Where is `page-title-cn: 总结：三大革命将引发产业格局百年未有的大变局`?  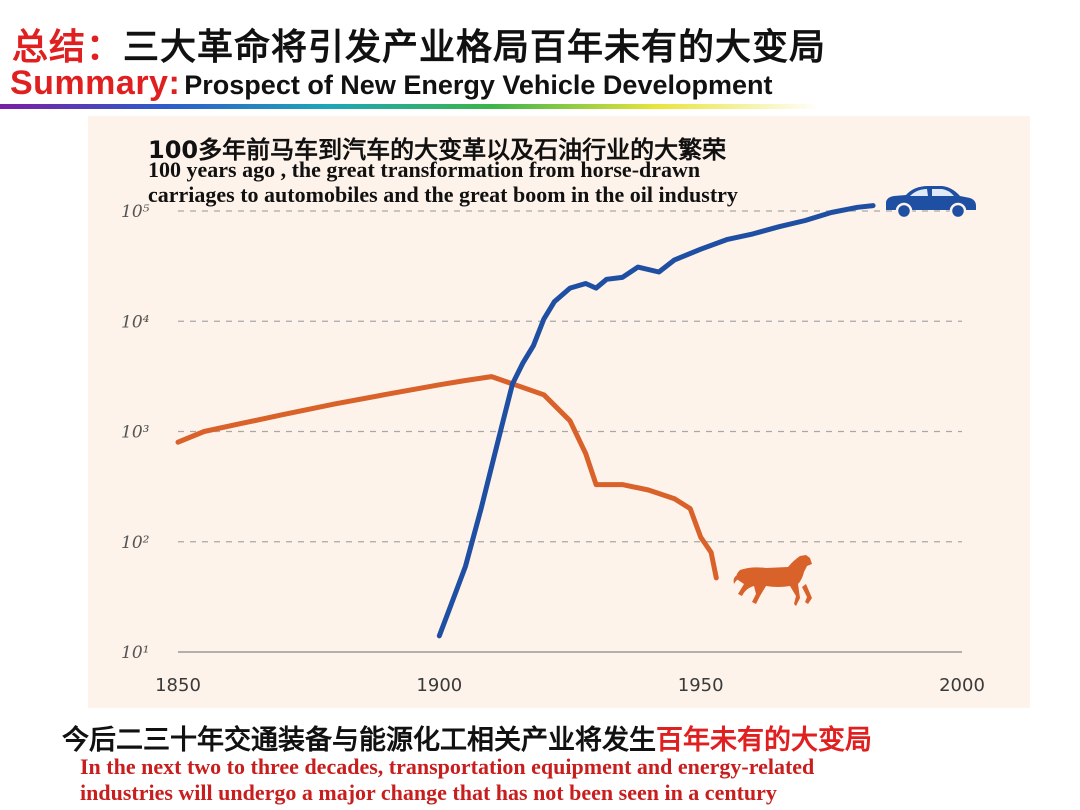 page-title-cn: 总结：三大革命将引发产业格局百年未有的大变局 is located at coordinates (419, 44).